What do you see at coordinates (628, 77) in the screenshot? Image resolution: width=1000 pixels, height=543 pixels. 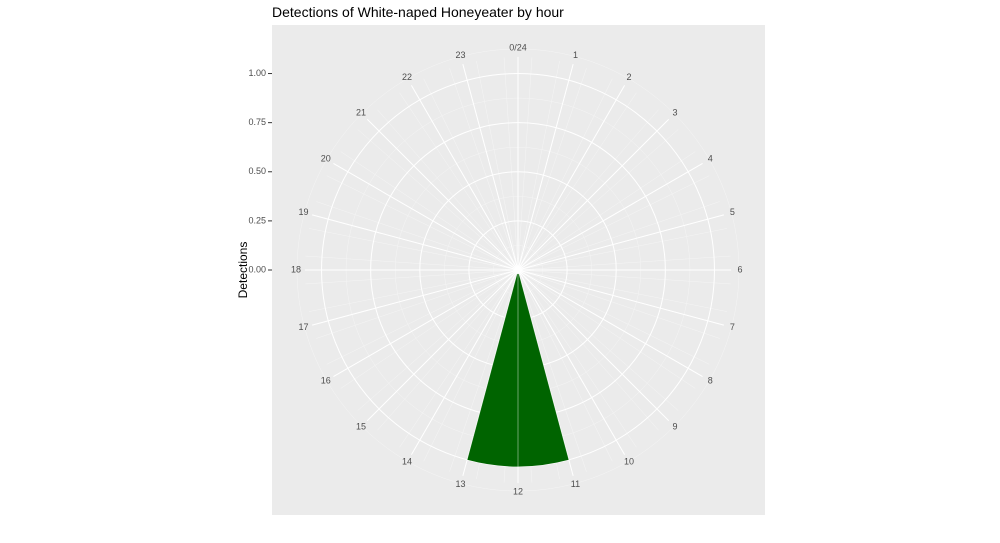 I see `x-tick-label: 2` at bounding box center [628, 77].